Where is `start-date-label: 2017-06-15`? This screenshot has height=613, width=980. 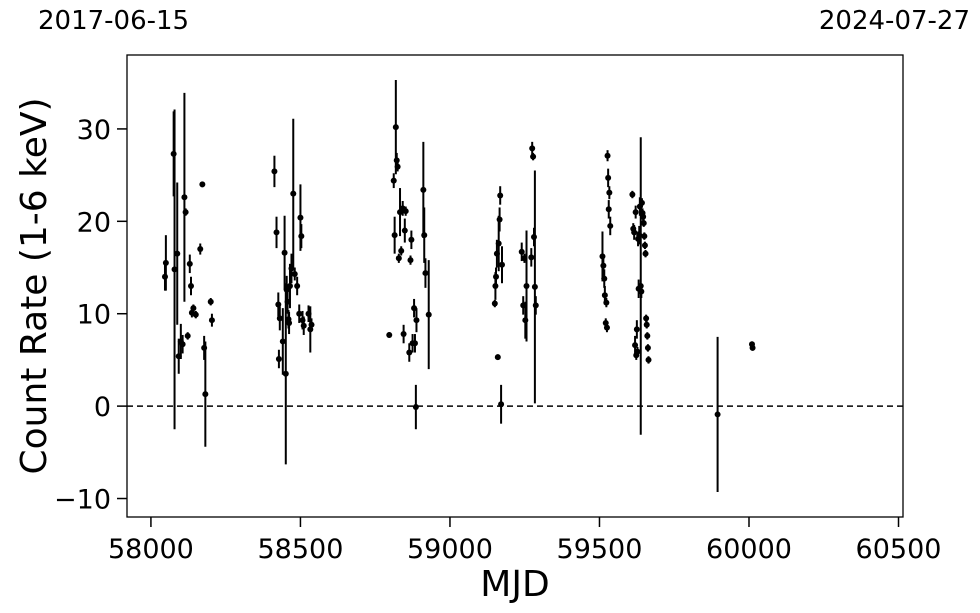 start-date-label: 2017-06-15 is located at coordinates (114, 21).